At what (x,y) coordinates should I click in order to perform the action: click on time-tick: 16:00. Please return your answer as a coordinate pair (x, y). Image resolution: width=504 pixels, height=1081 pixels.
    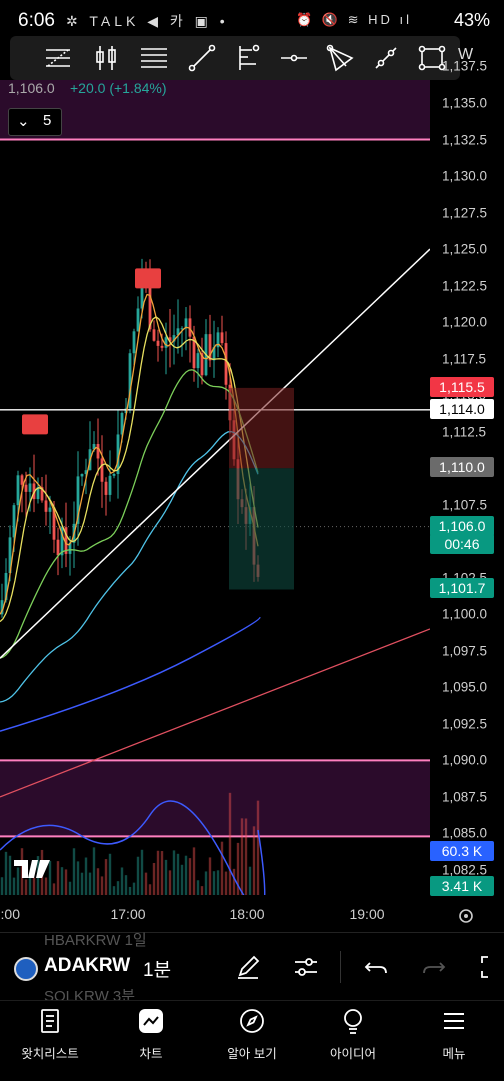
    Looking at the image, I should click on (10, 914).